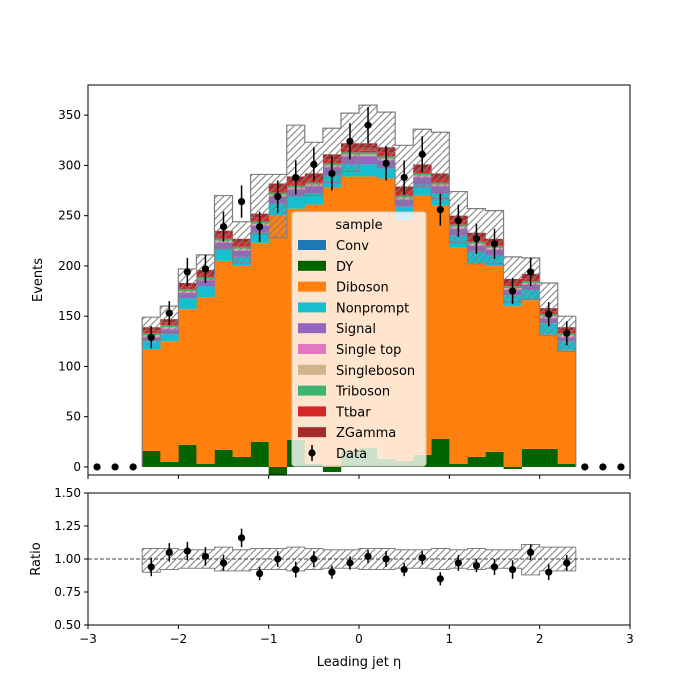 This screenshot has height=700, width=700. I want to click on legend-item: DY, so click(325, 267).